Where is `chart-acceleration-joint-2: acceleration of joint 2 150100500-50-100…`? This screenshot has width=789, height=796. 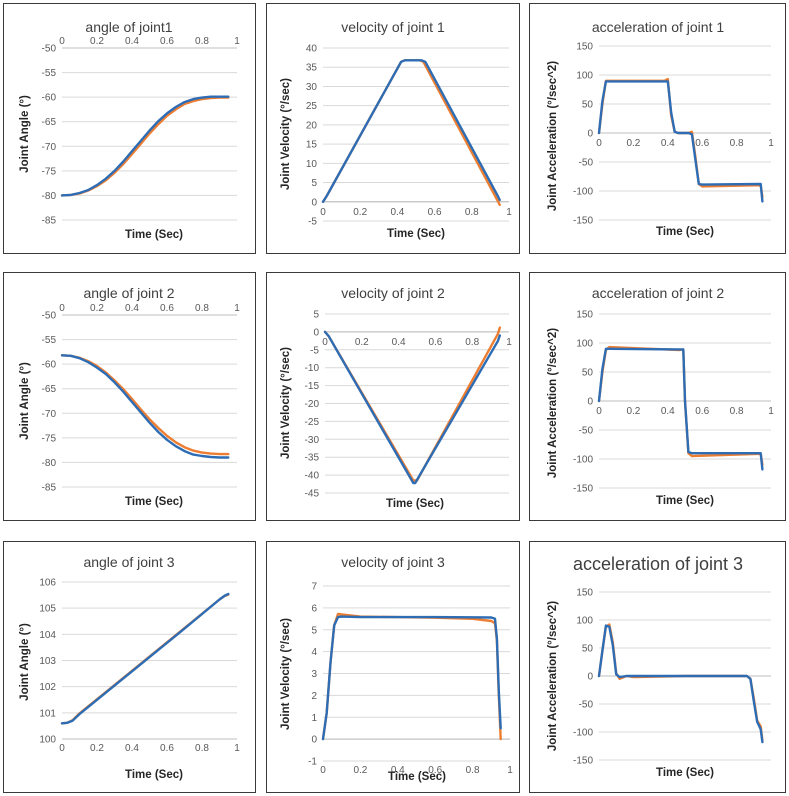 chart-acceleration-joint-2: acceleration of joint 2 150100500-50-100… is located at coordinates (660, 396).